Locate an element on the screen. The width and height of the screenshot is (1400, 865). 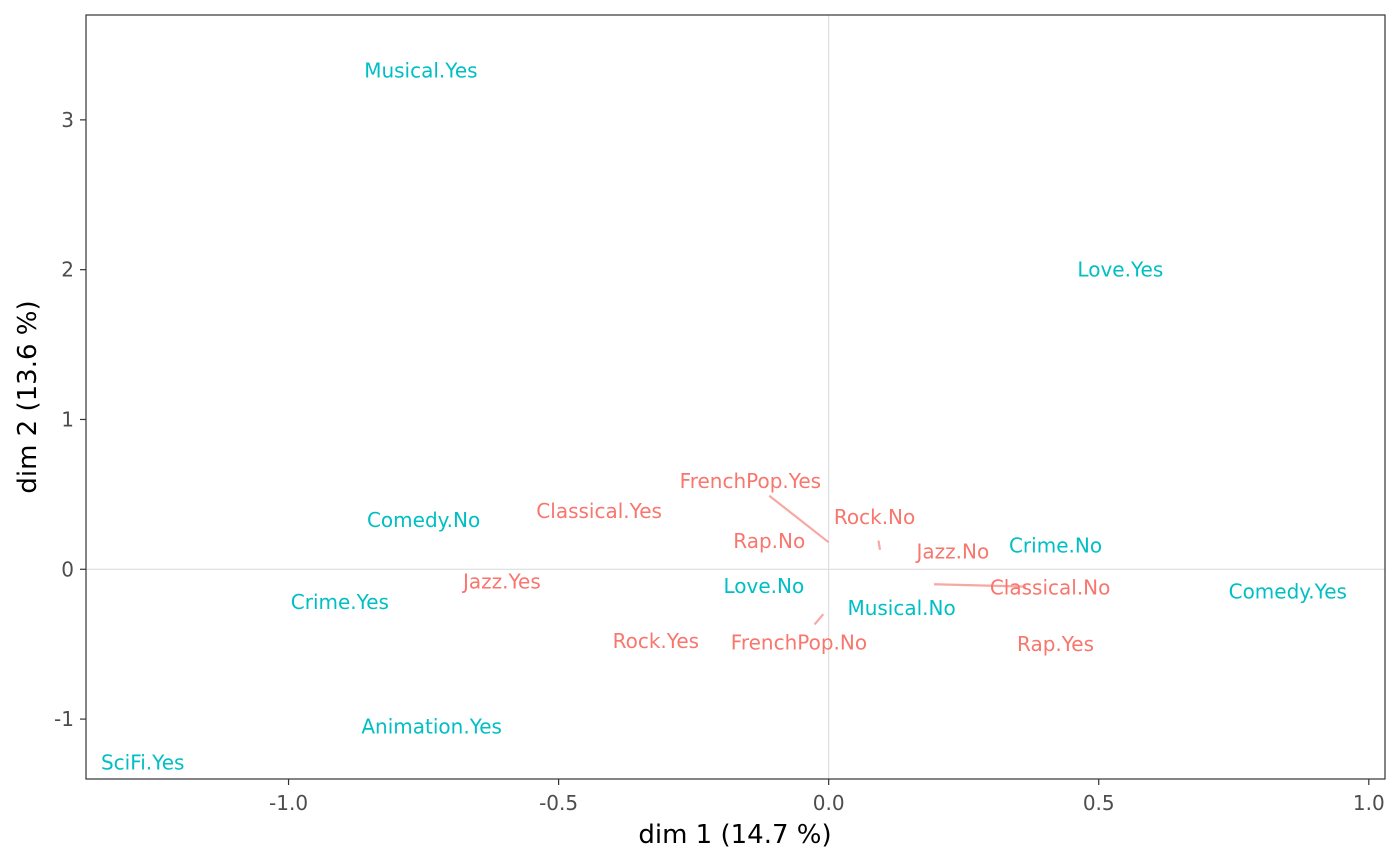
point-label: Crime.Yes is located at coordinates (340, 602).